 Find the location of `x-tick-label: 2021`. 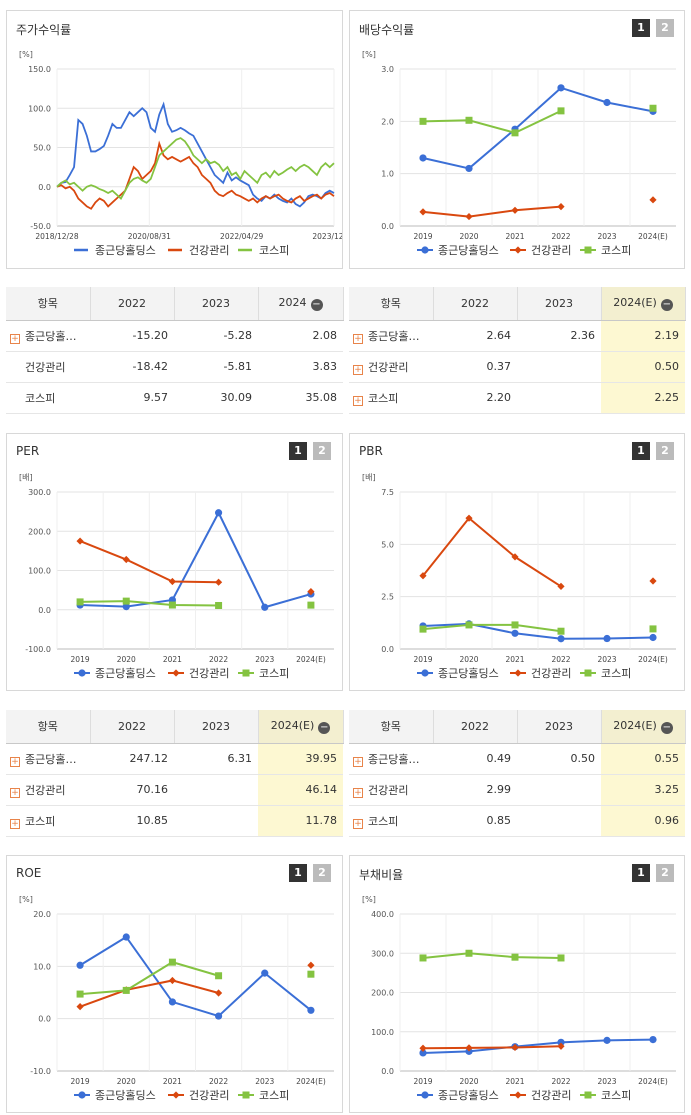

x-tick-label: 2021 is located at coordinates (514, 659).